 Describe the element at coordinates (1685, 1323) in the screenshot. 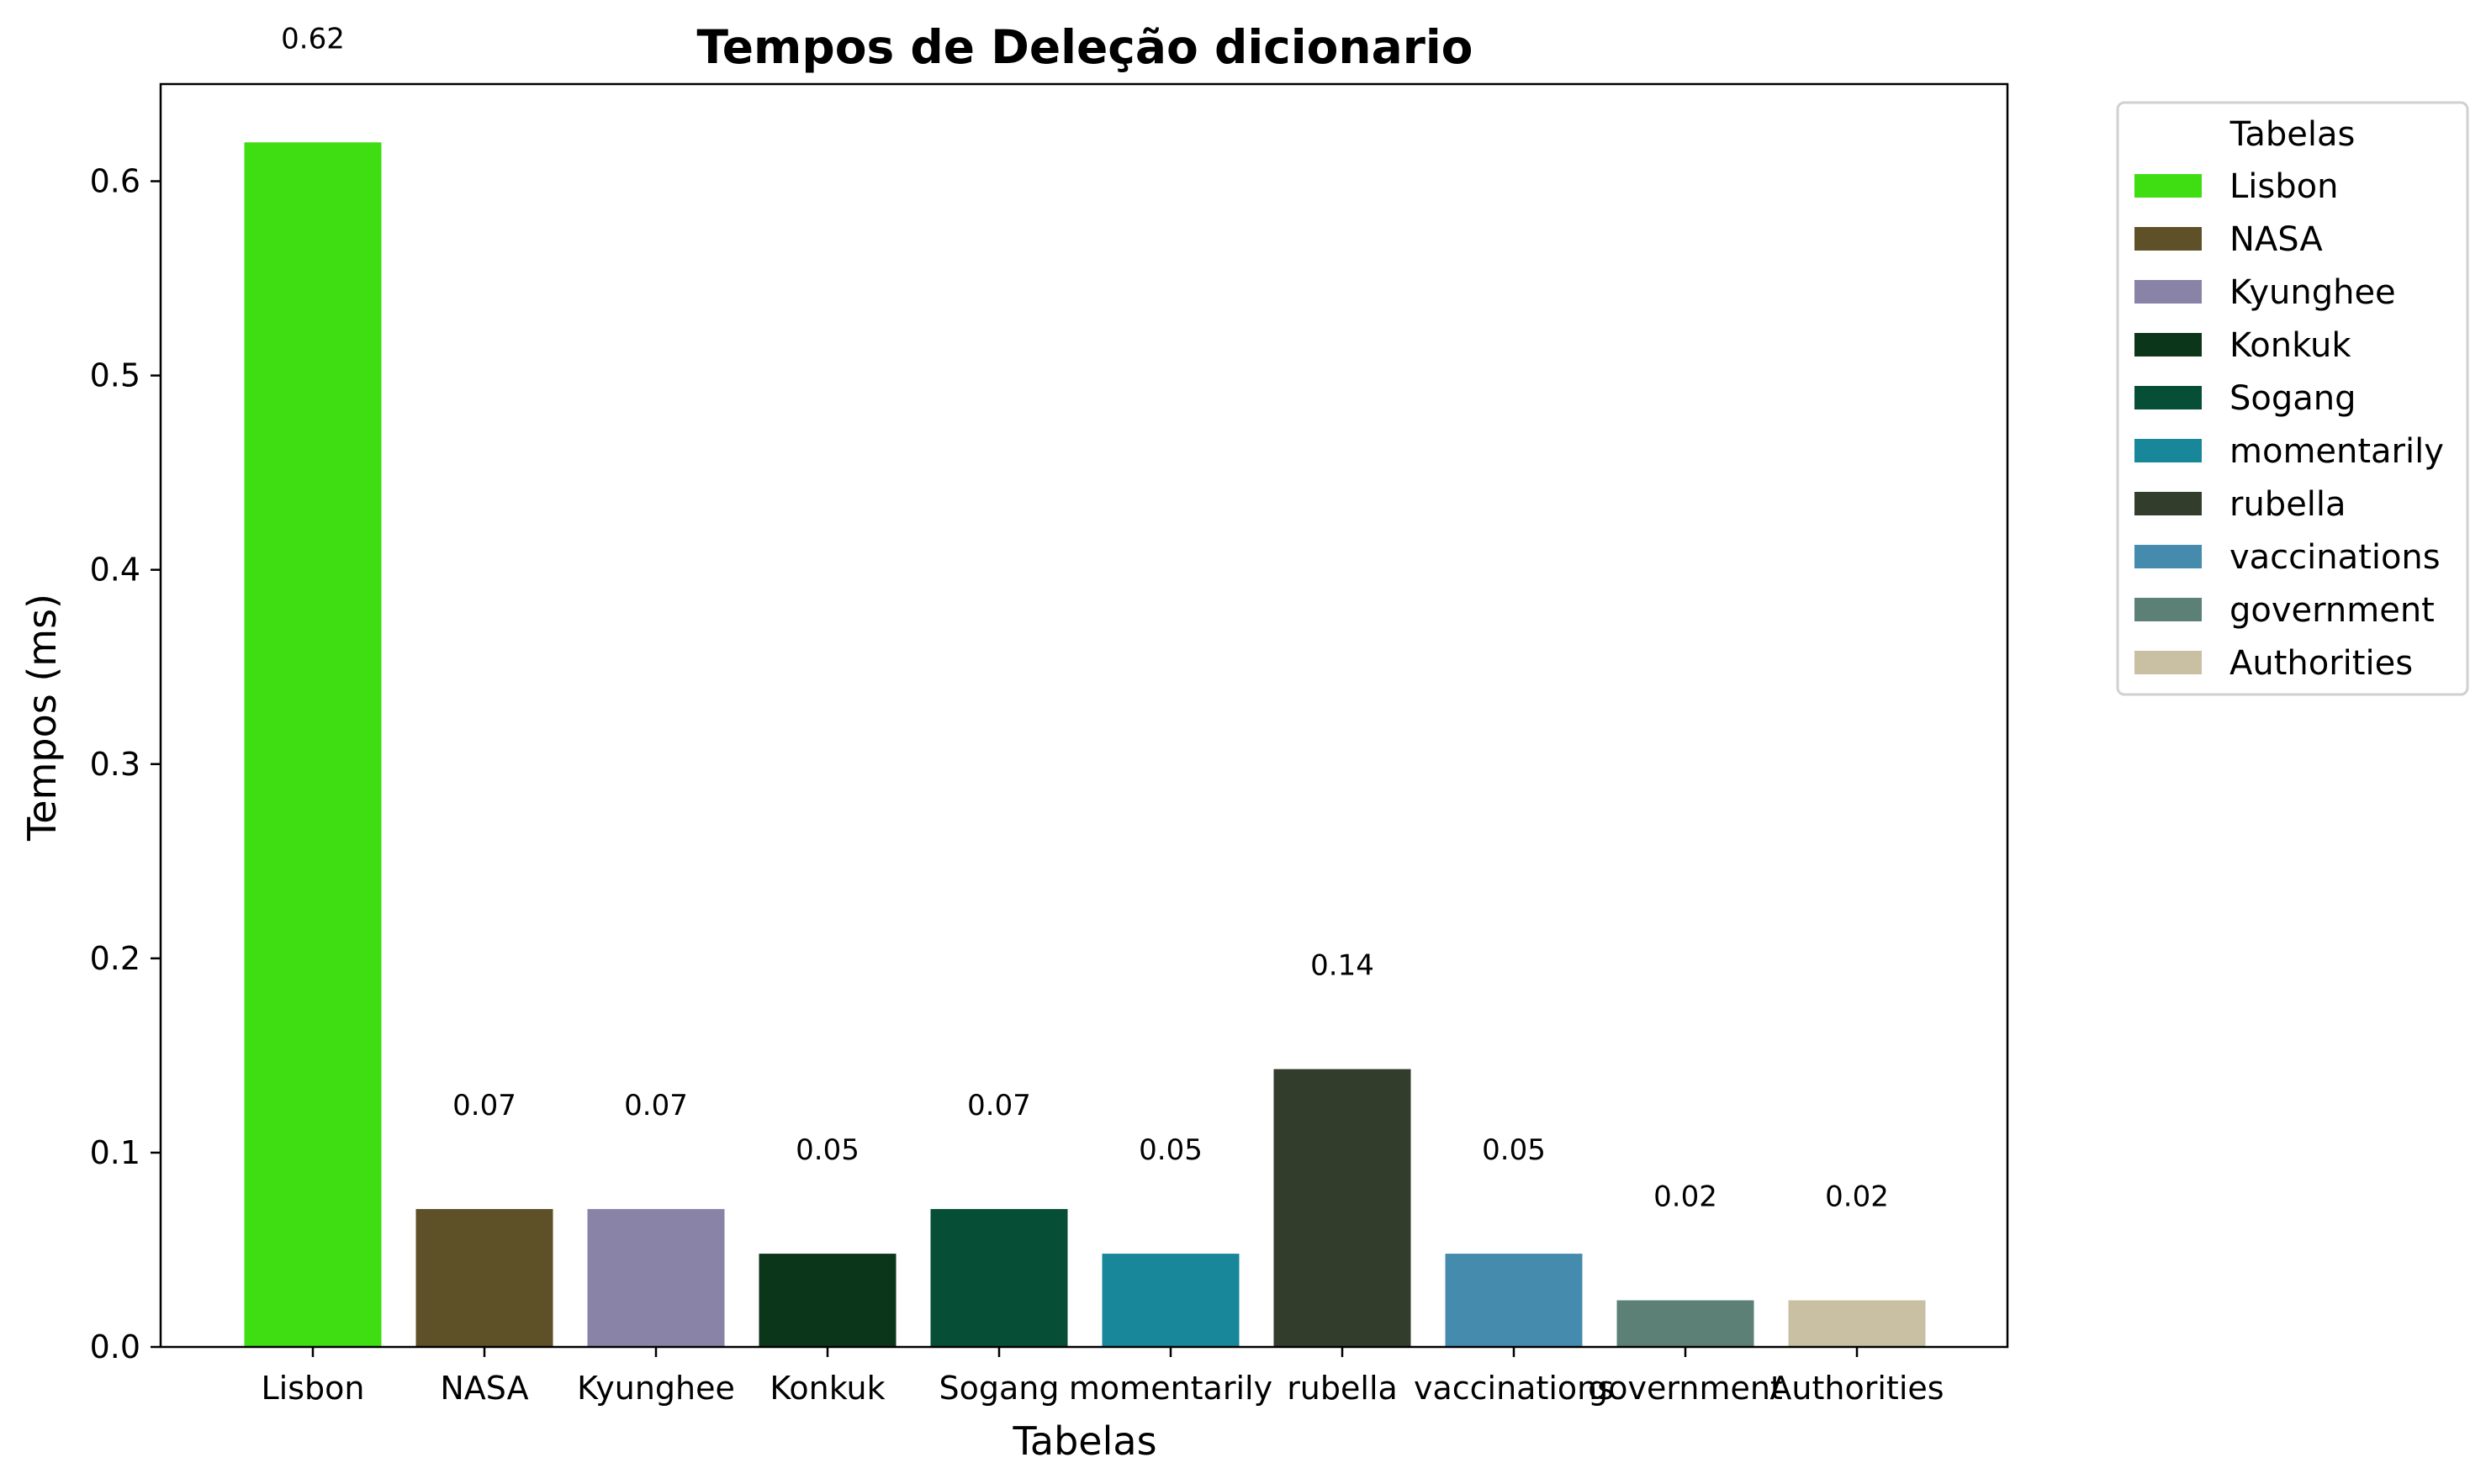

I see `bar-government` at that location.